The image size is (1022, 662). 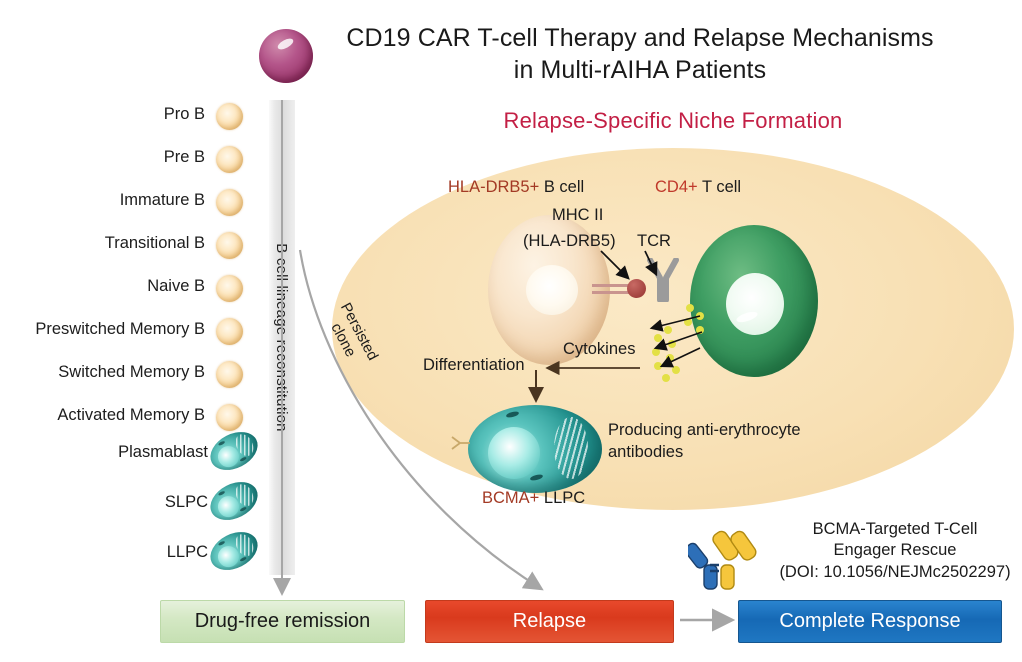 I want to click on llpc-label-name: LLPC, so click(x=564, y=498).